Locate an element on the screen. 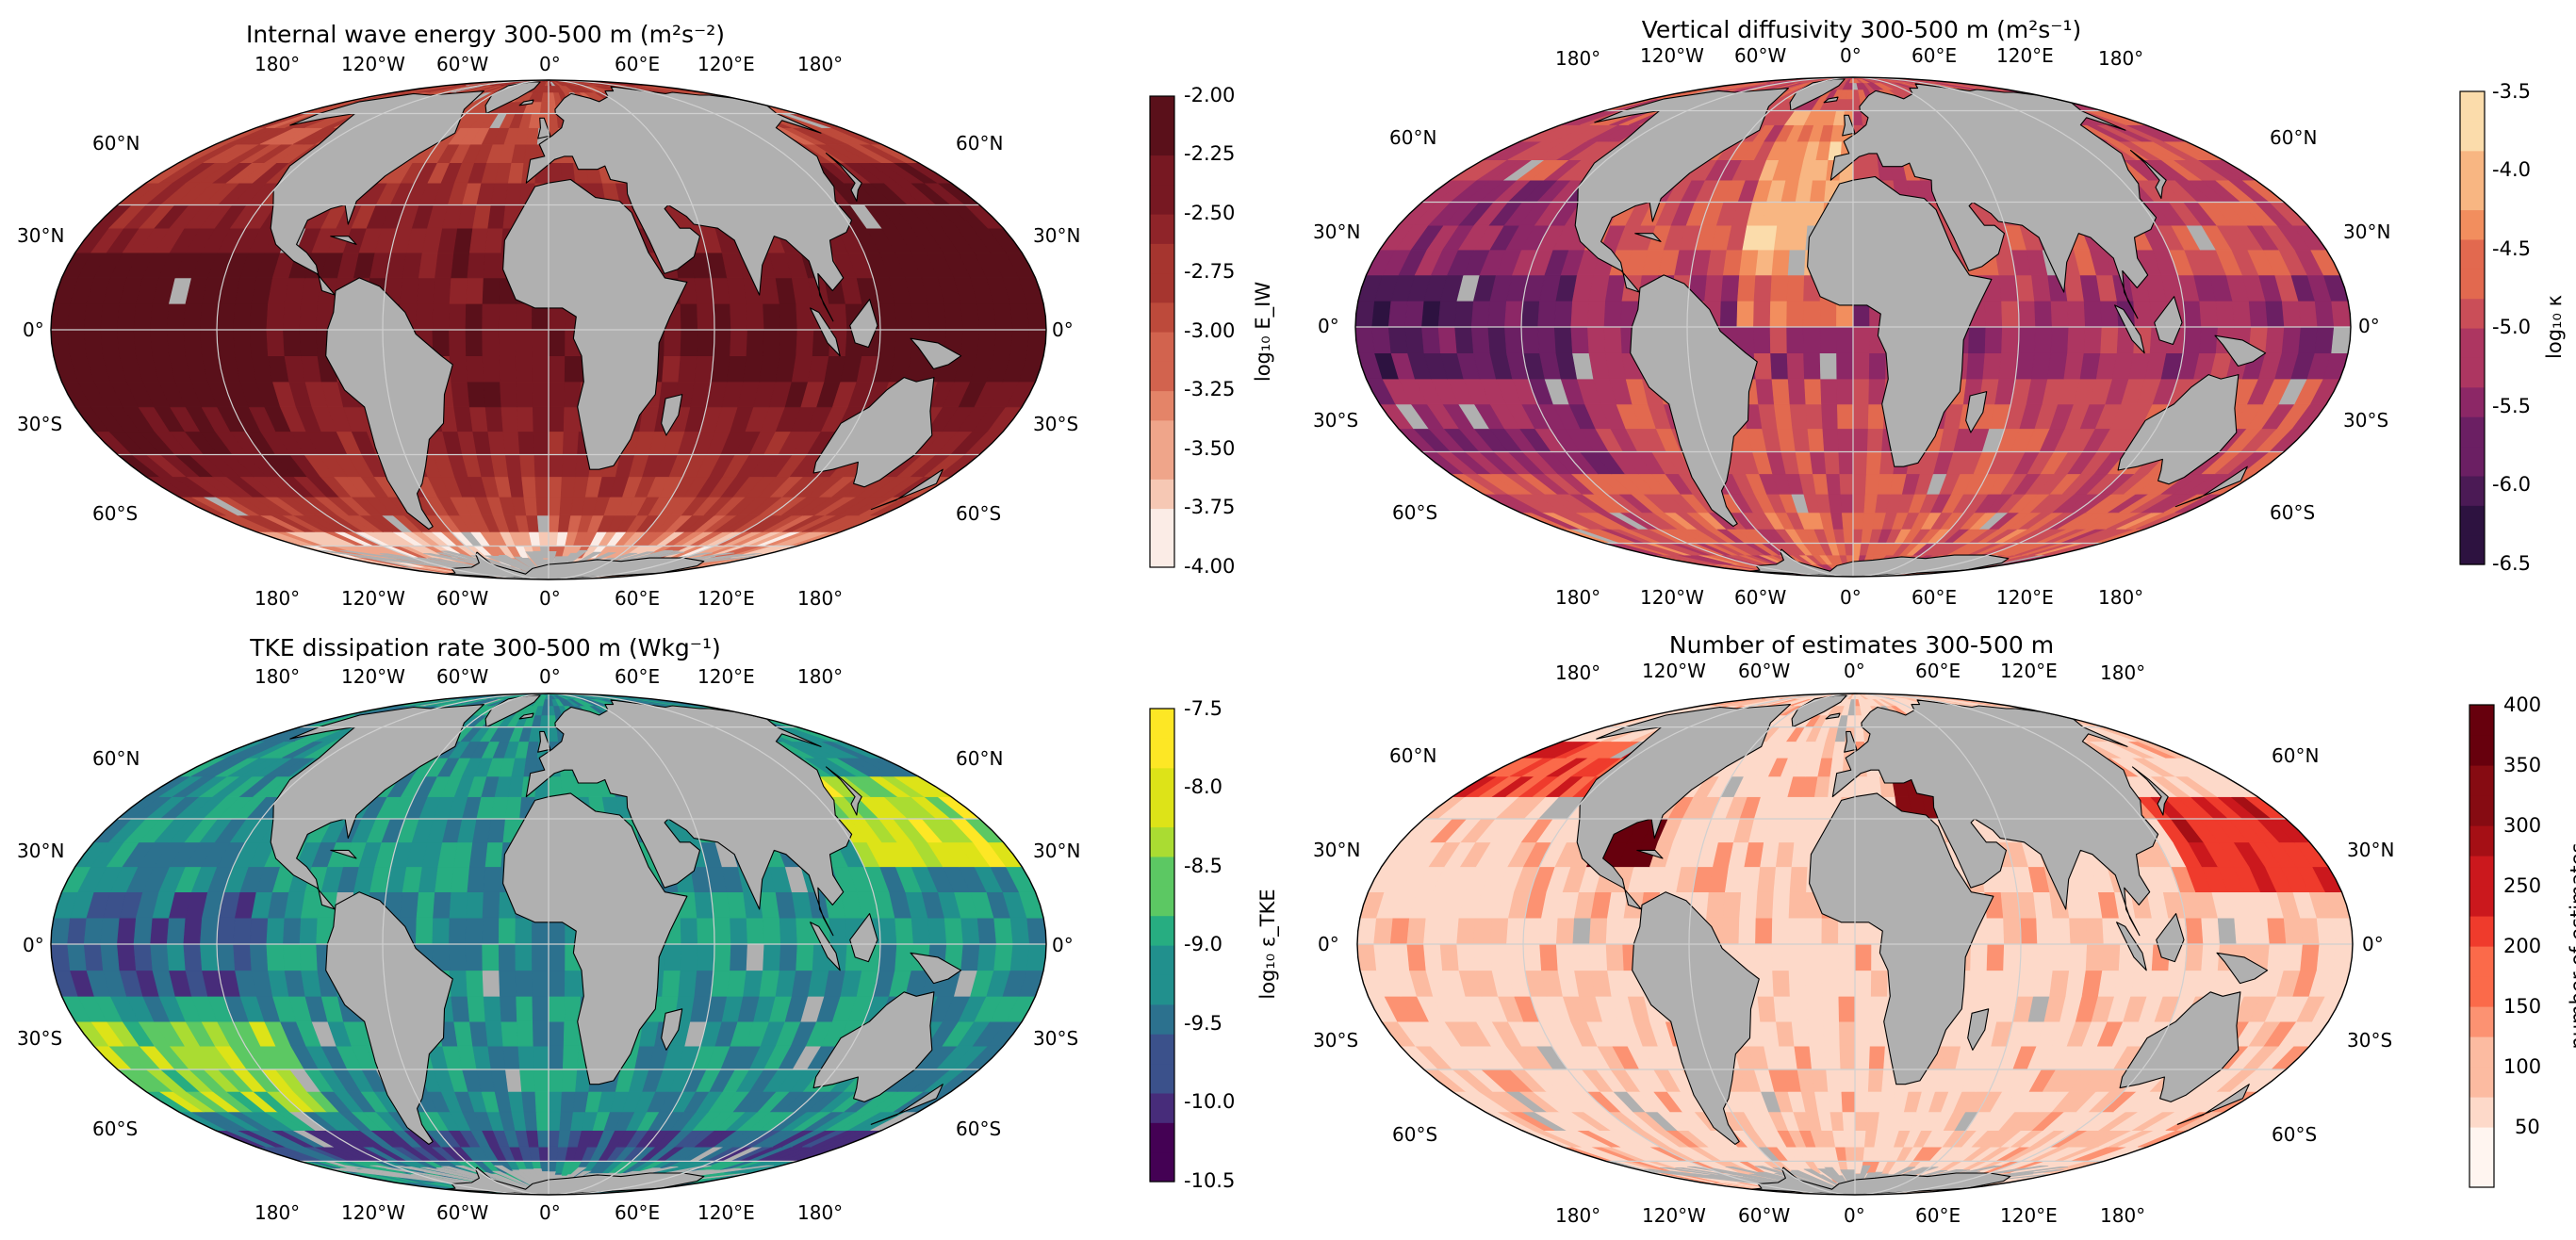 The width and height of the screenshot is (2576, 1240). lat-label: 60°S is located at coordinates (2293, 512).